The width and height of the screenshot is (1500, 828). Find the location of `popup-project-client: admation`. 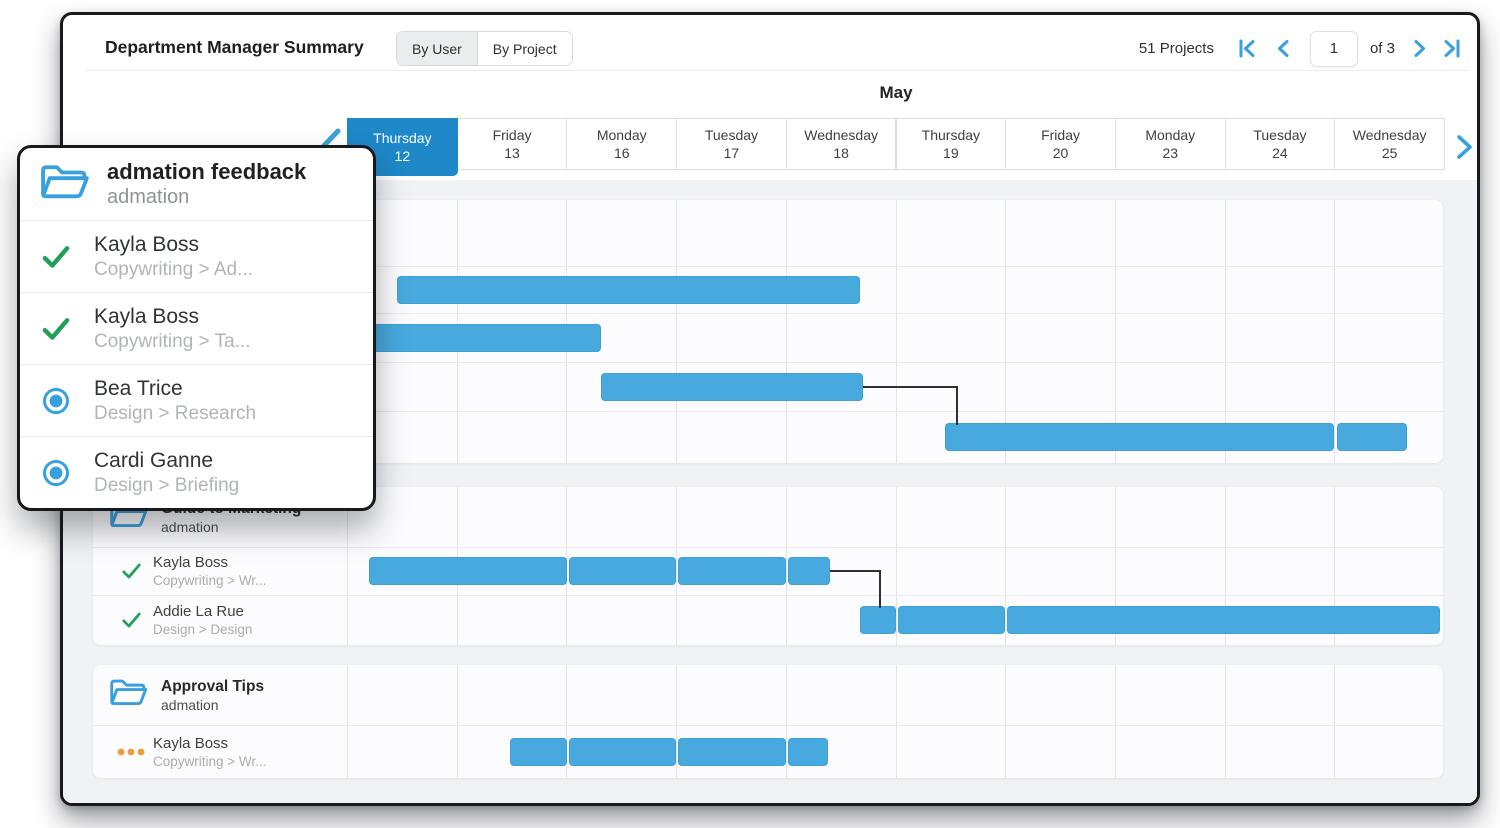

popup-project-client: admation is located at coordinates (148, 197).